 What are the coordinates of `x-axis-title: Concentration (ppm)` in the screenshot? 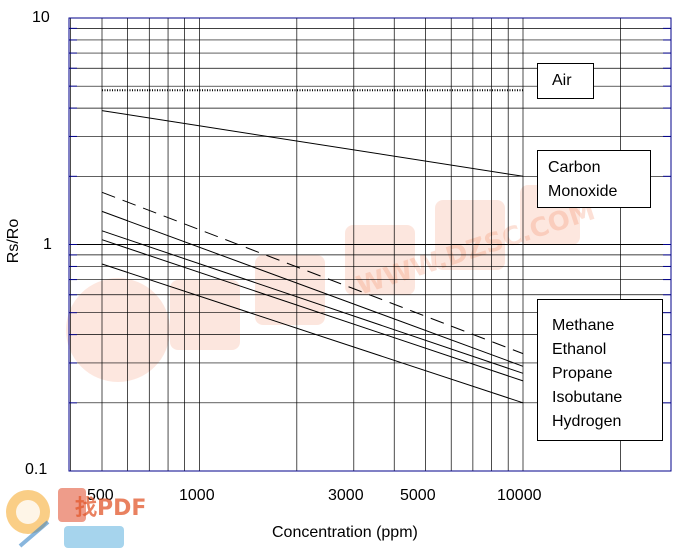 It's located at (345, 532).